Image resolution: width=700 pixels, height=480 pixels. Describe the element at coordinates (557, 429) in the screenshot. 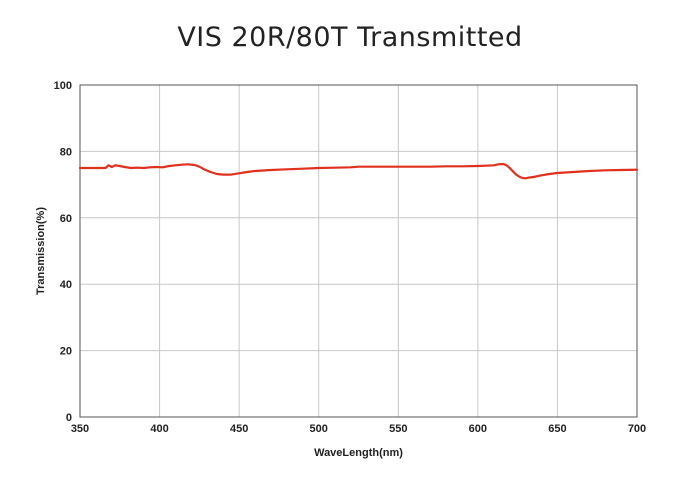

I see `x-tick-label: 650` at that location.